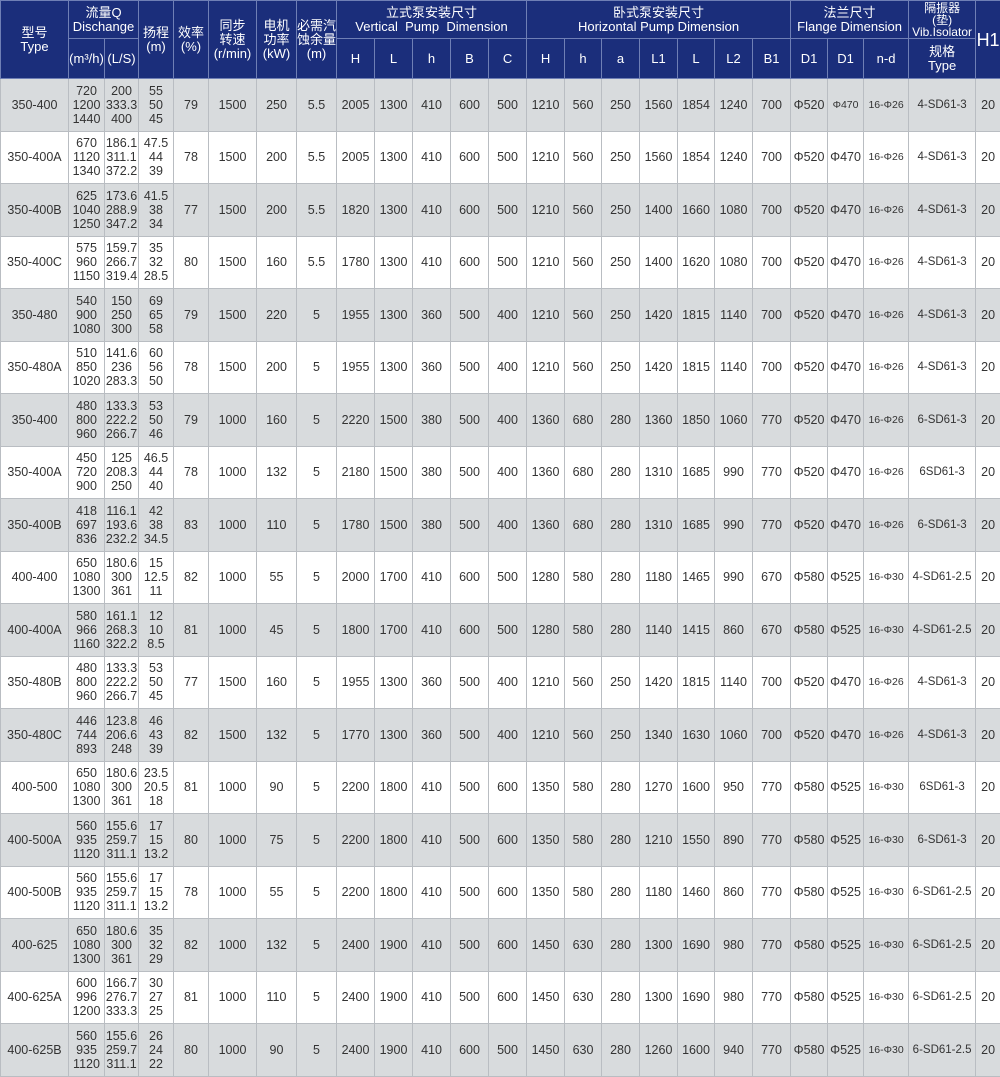  What do you see at coordinates (121, 472) in the screenshot?
I see `cell-line: 208.3` at bounding box center [121, 472].